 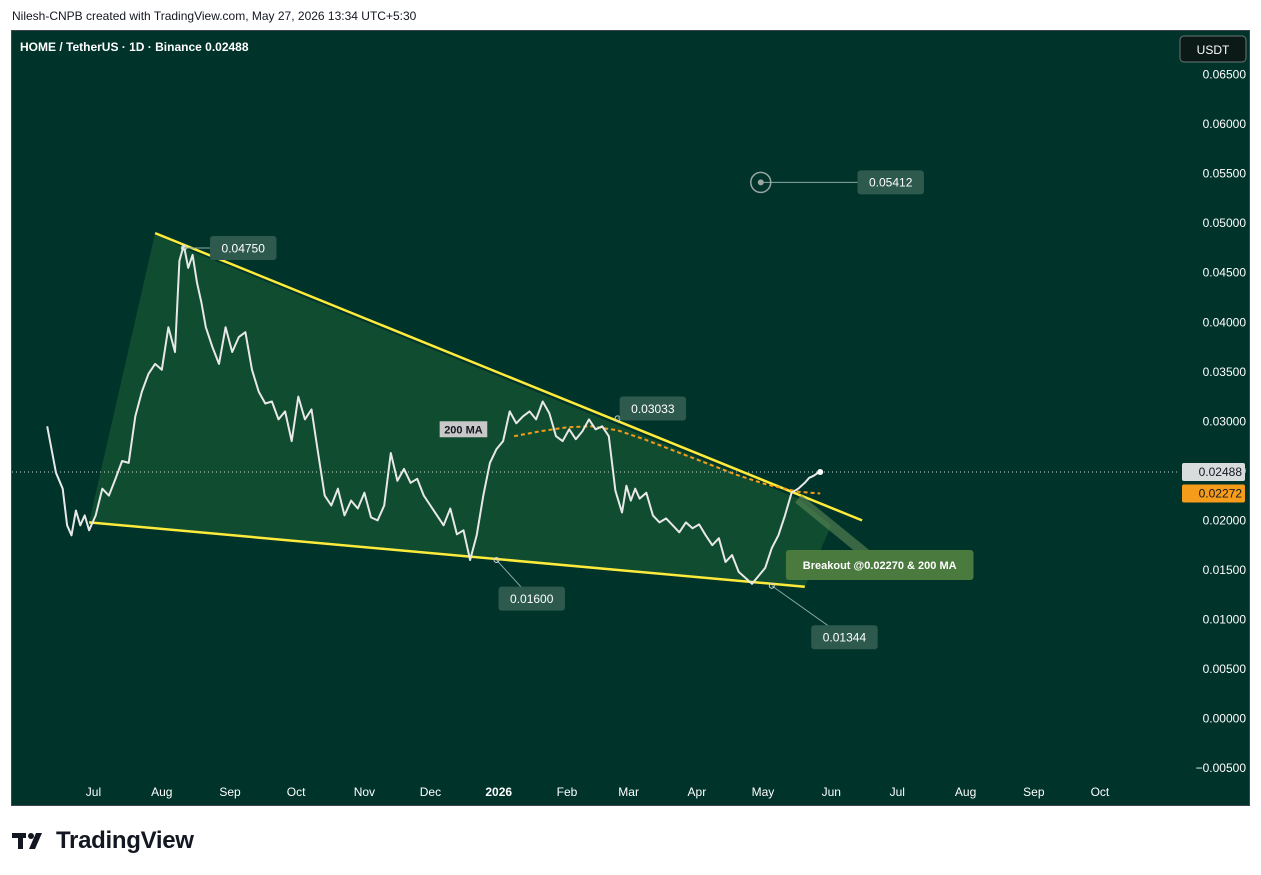 I want to click on ma-badge-label: 200 MA, so click(x=463, y=430).